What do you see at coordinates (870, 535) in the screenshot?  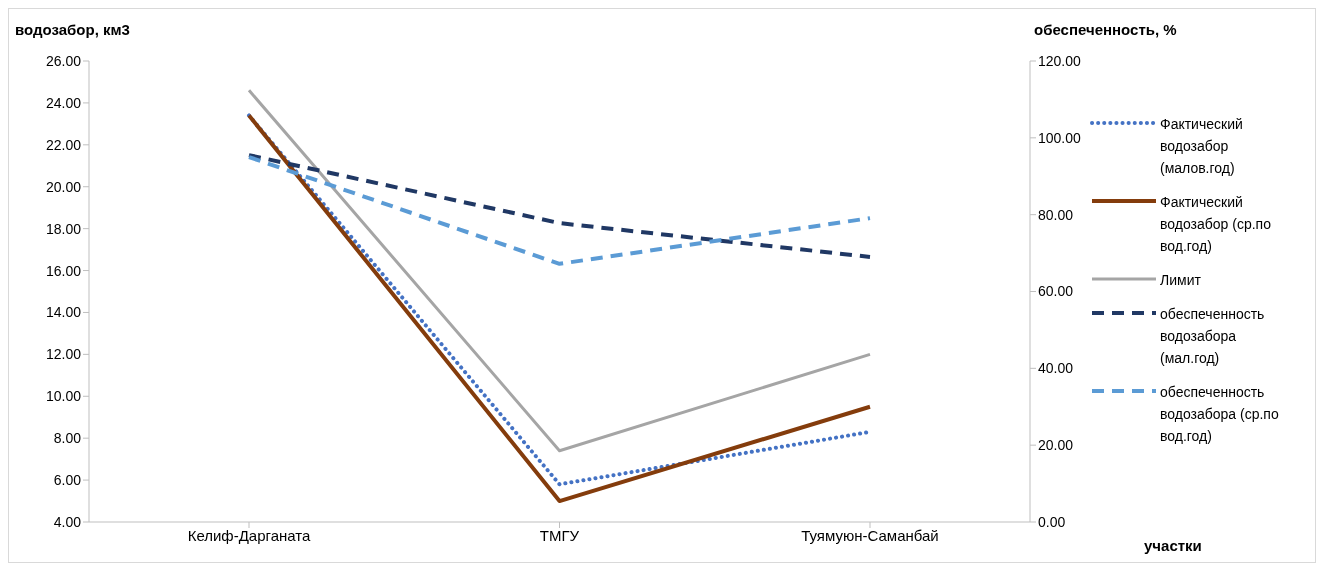 I see `x-tick-label: Туямуюн-Саманбай` at bounding box center [870, 535].